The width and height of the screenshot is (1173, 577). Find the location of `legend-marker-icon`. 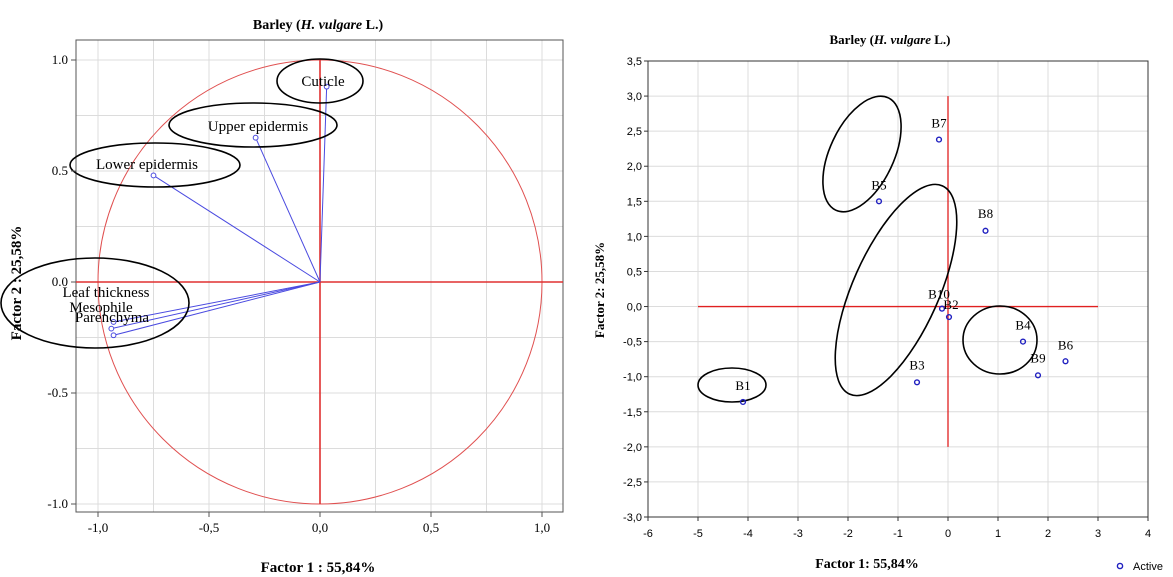

legend-marker-icon is located at coordinates (1120, 566).